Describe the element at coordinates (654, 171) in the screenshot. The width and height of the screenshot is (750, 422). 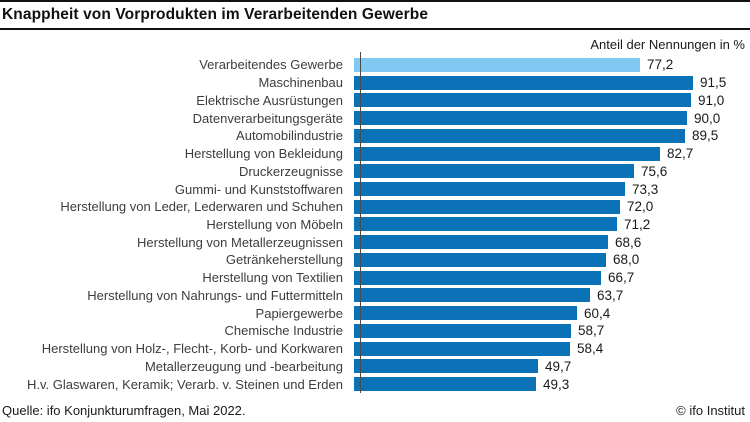
I see `value-label: 75,6` at that location.